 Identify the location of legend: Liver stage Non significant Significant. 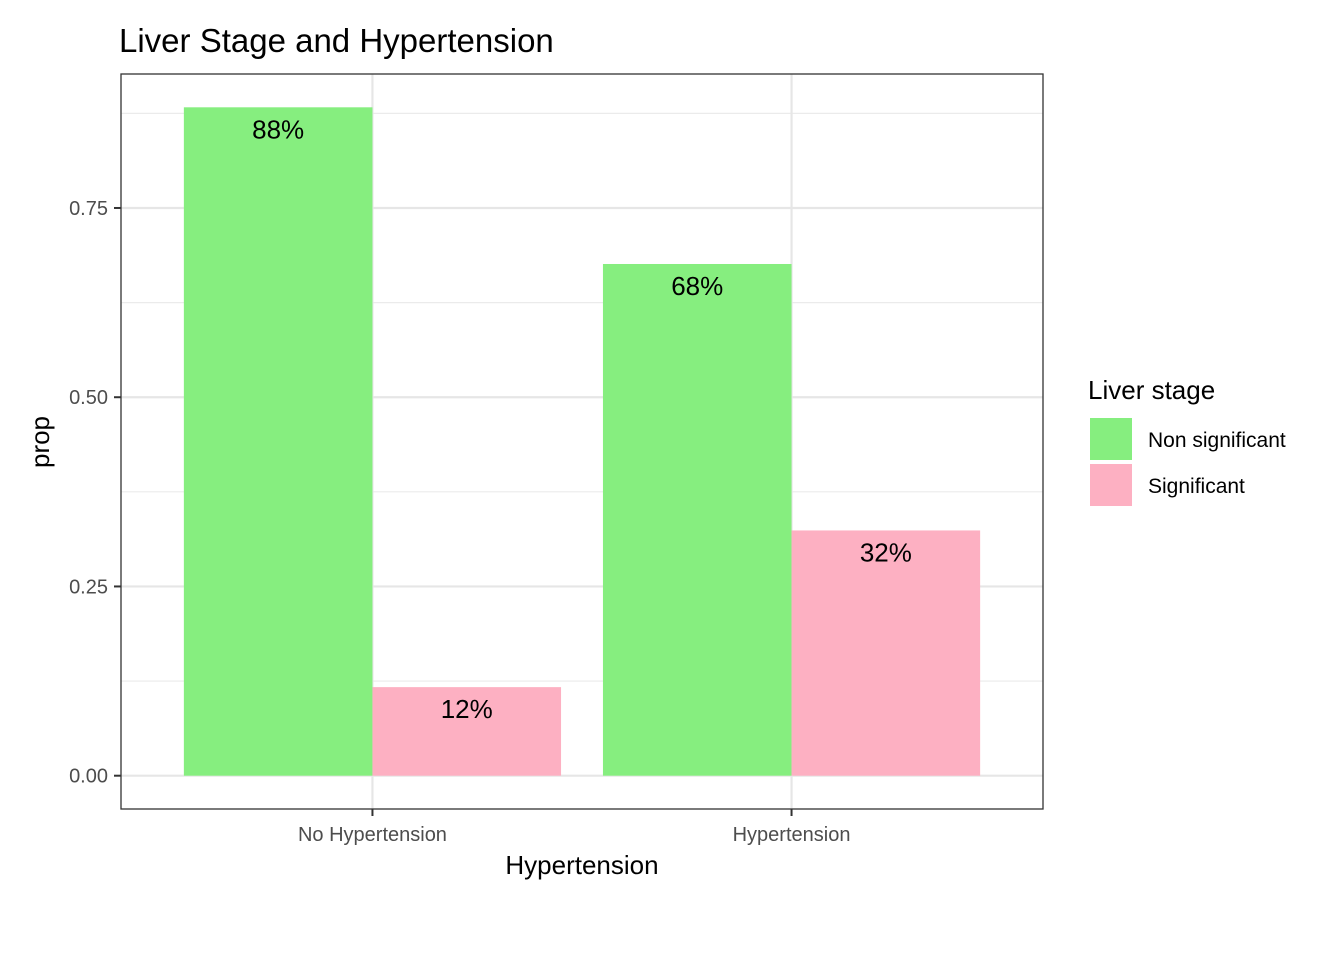
(1187, 440).